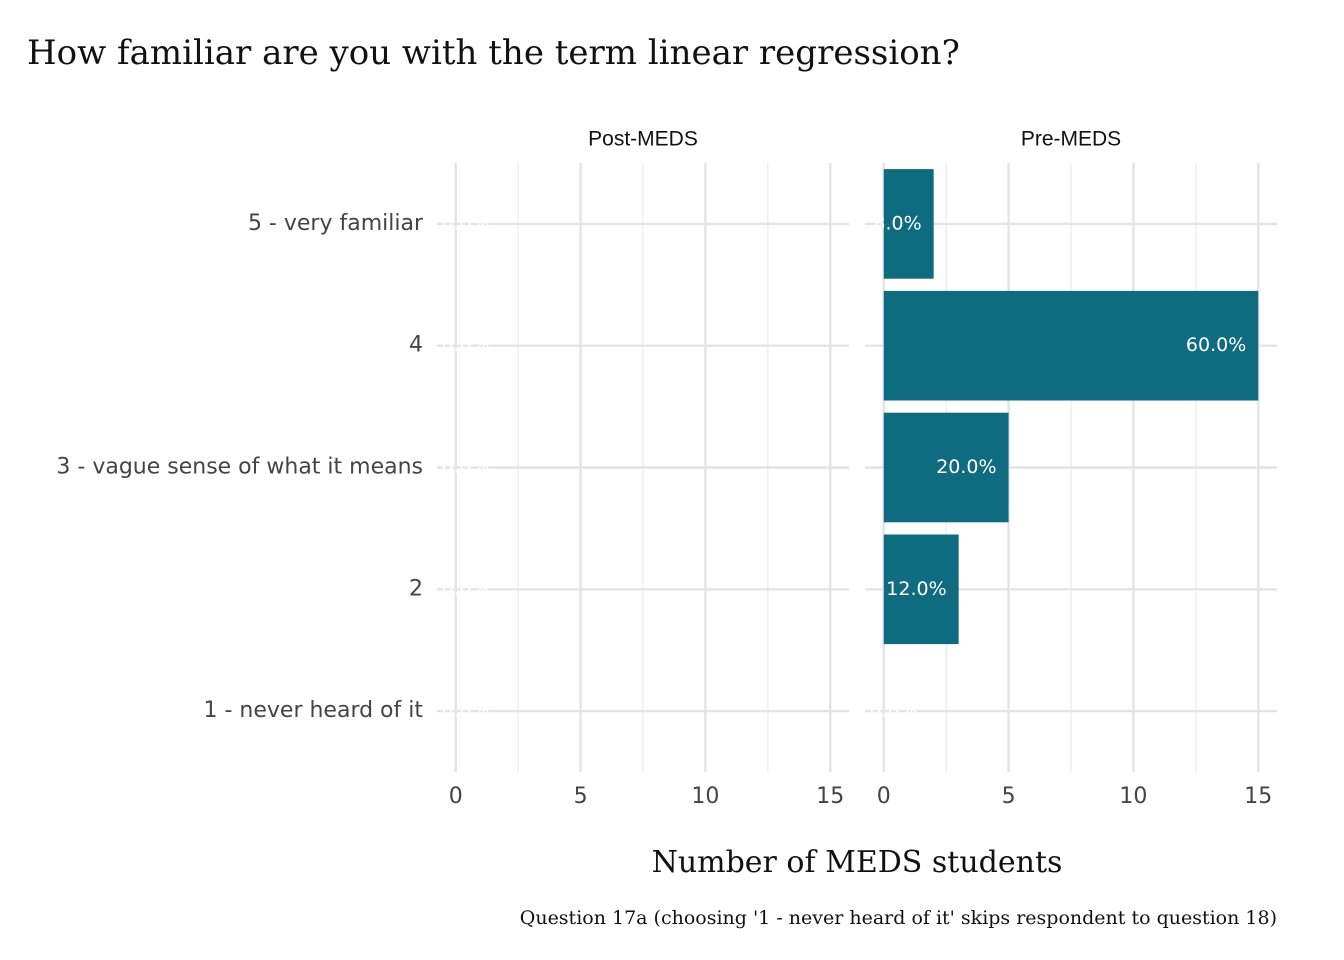  Describe the element at coordinates (1071, 139) in the screenshot. I see `facet-label: Pre-MEDS` at that location.